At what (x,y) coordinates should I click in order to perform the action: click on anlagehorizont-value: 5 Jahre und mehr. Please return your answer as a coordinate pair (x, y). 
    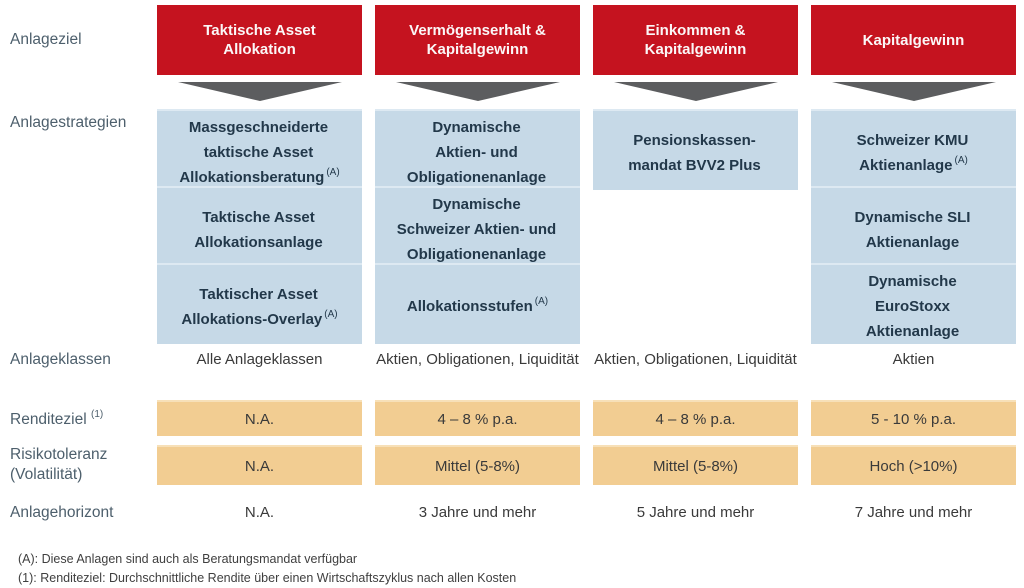
    Looking at the image, I should click on (695, 512).